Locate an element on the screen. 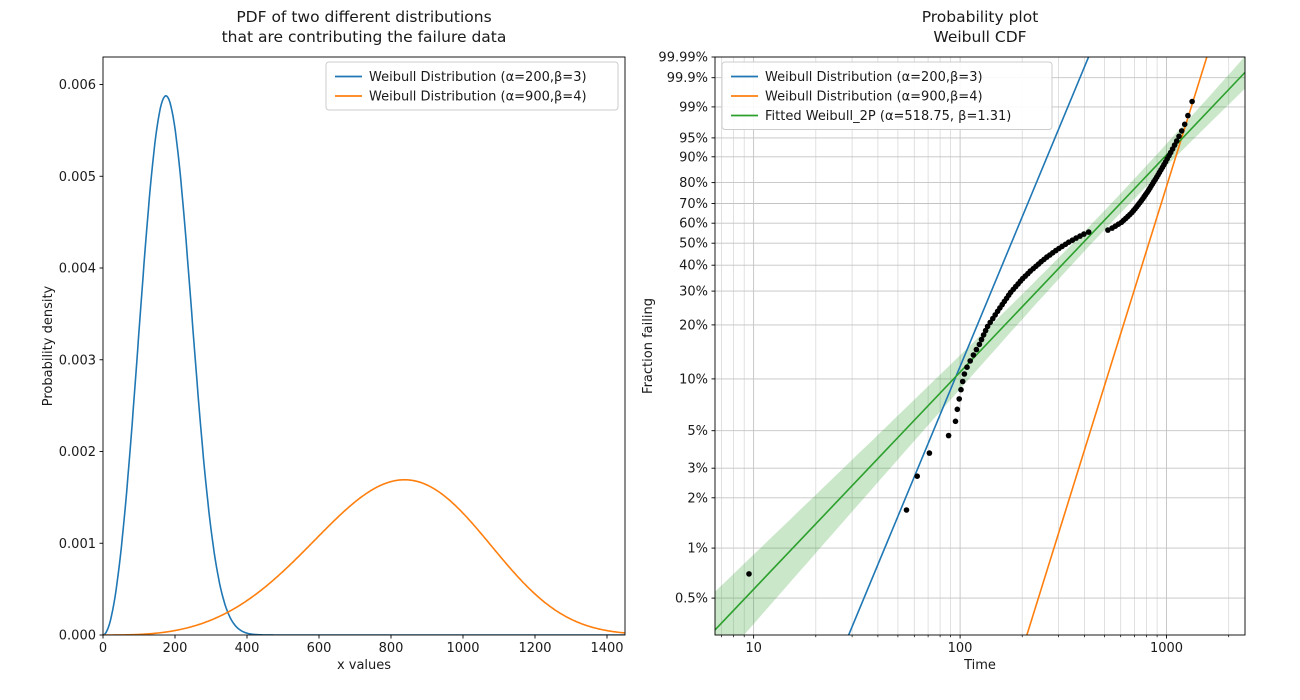 The width and height of the screenshot is (1300, 700). x-tick-label: 100 is located at coordinates (960, 648).